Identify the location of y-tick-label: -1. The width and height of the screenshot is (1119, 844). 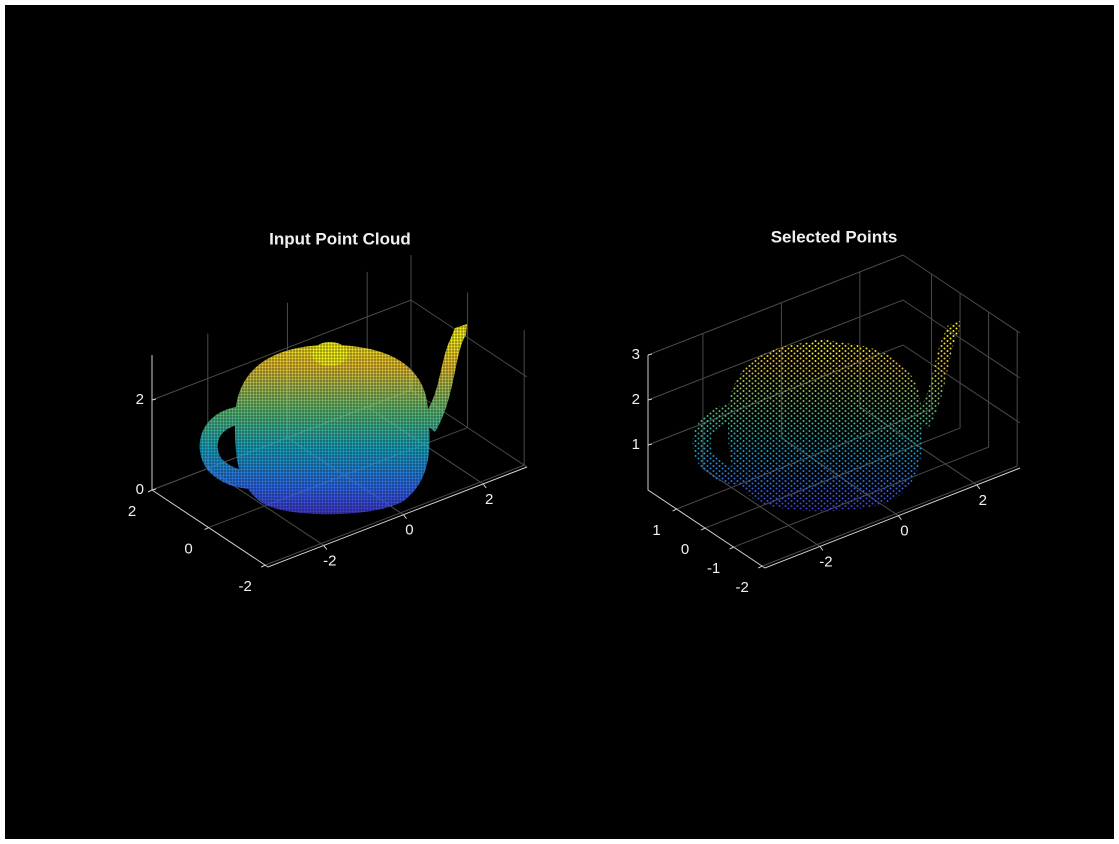
(713, 568).